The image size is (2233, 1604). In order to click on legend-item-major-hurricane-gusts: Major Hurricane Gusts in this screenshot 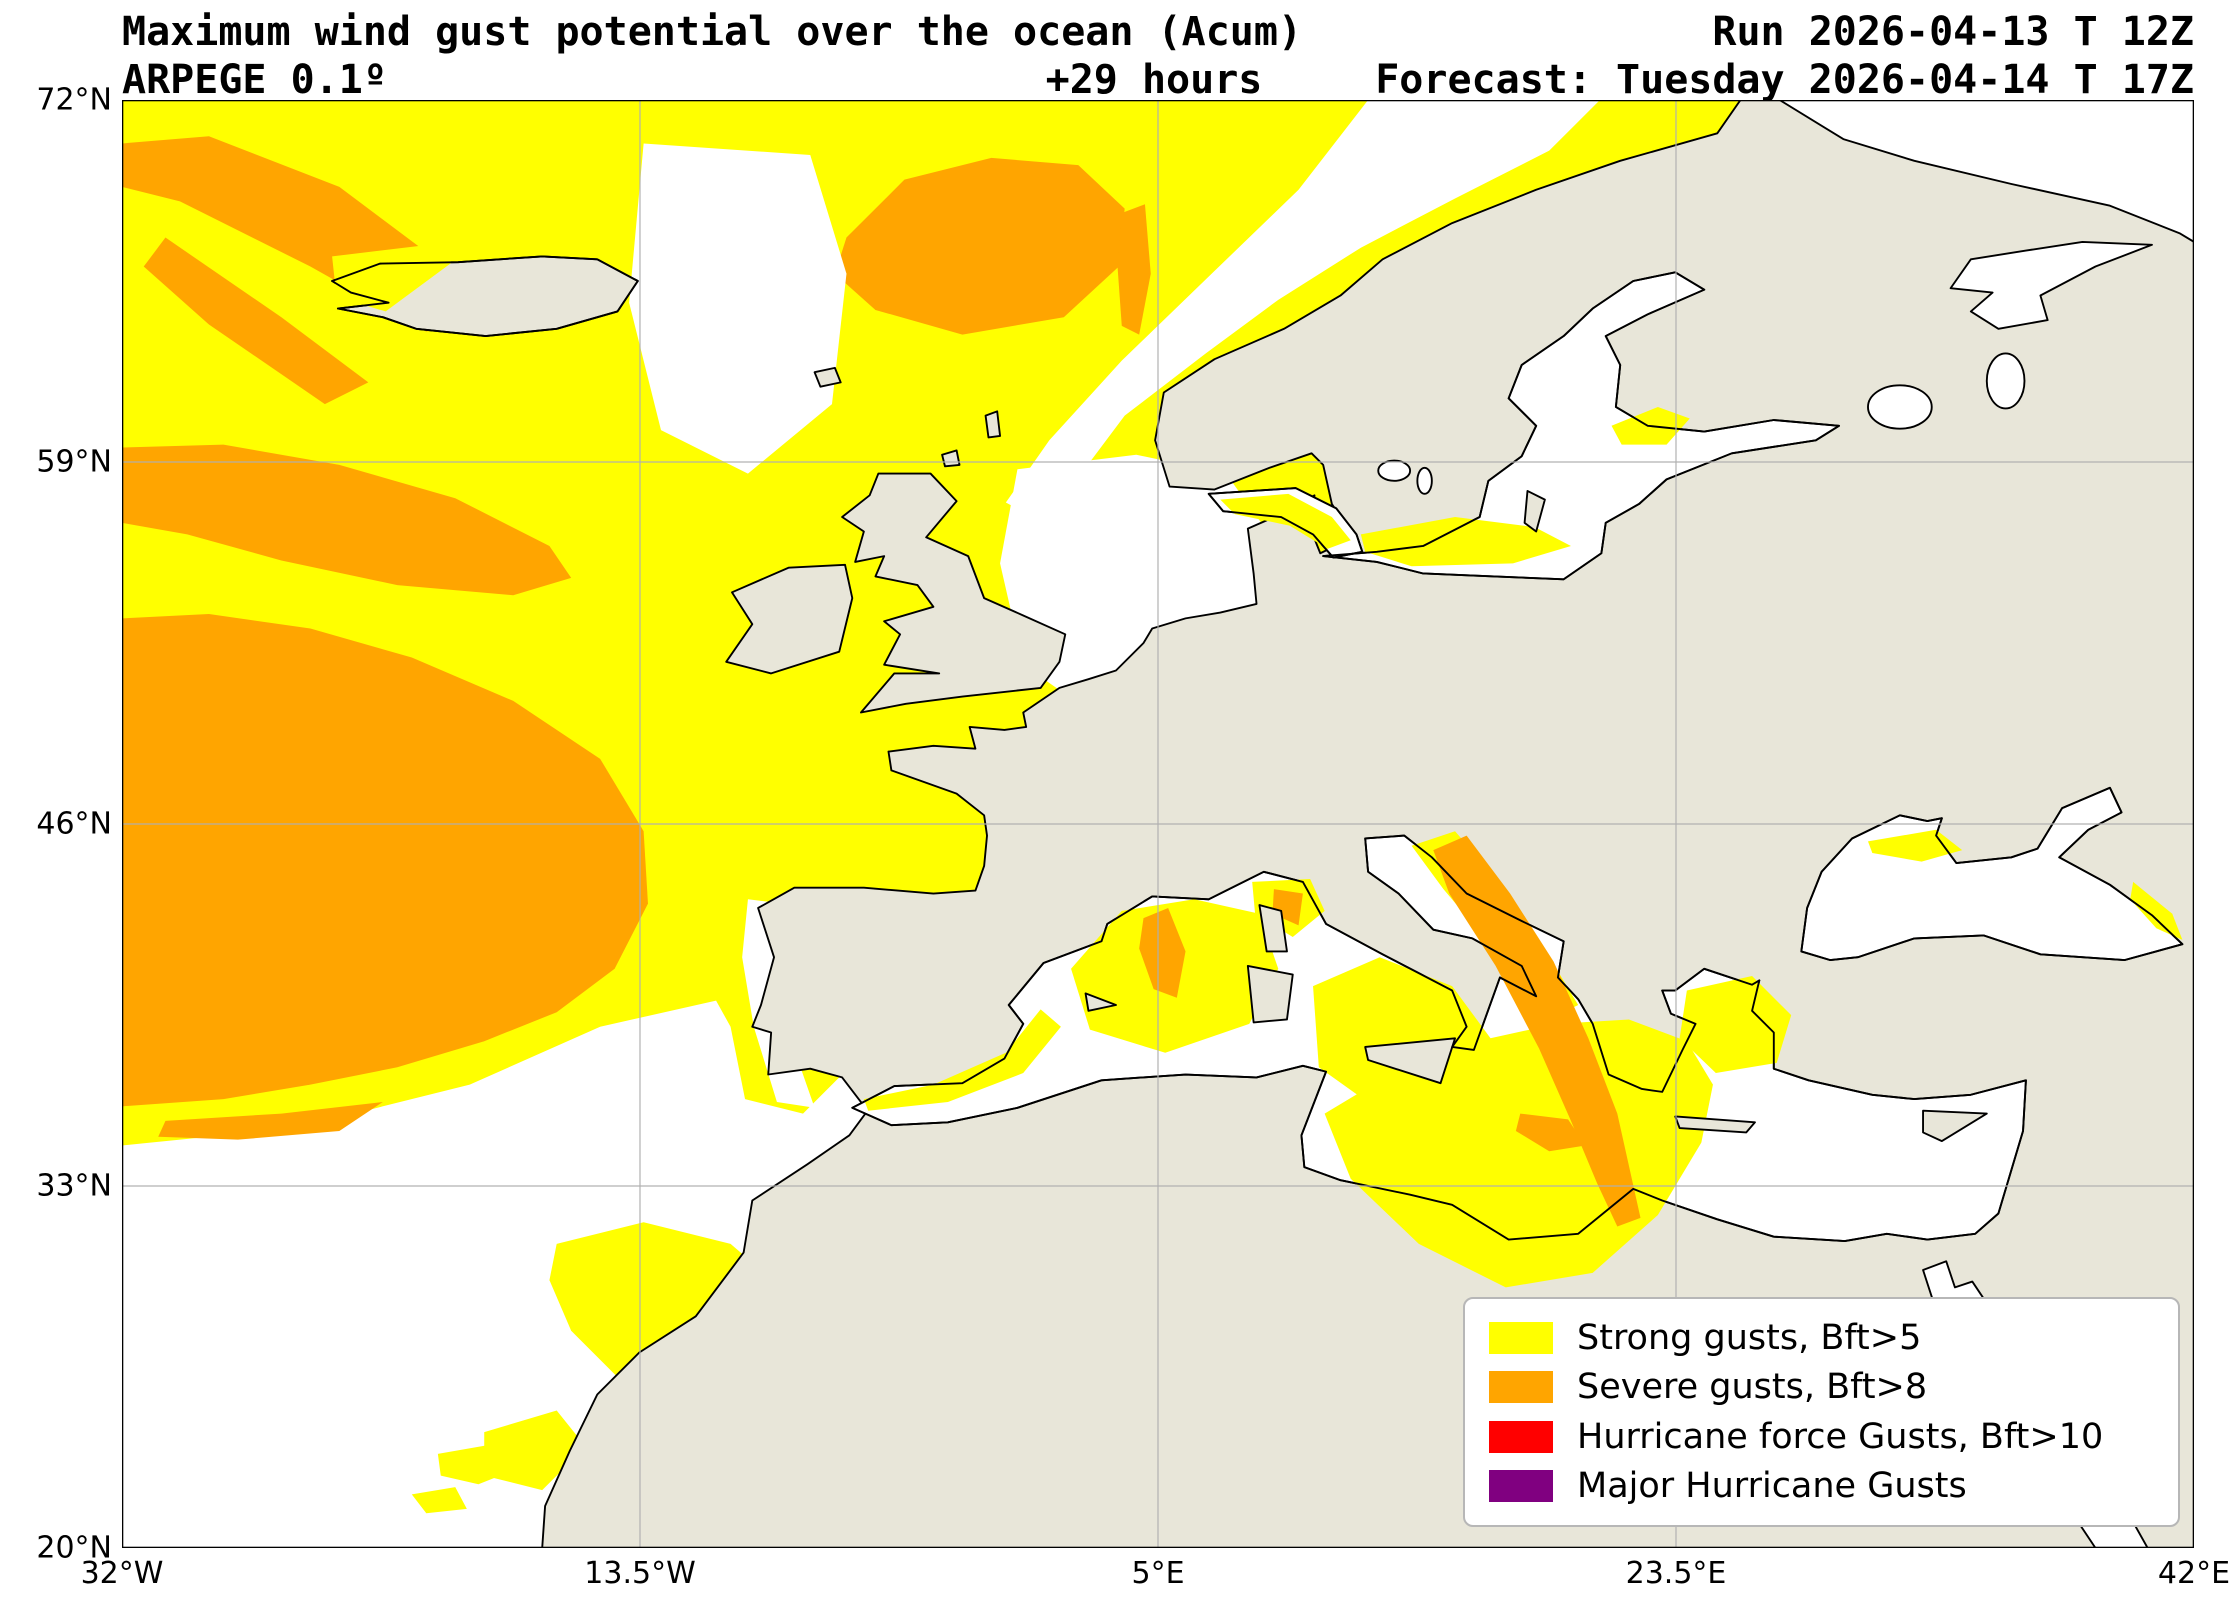, I will do `click(1821, 1486)`.